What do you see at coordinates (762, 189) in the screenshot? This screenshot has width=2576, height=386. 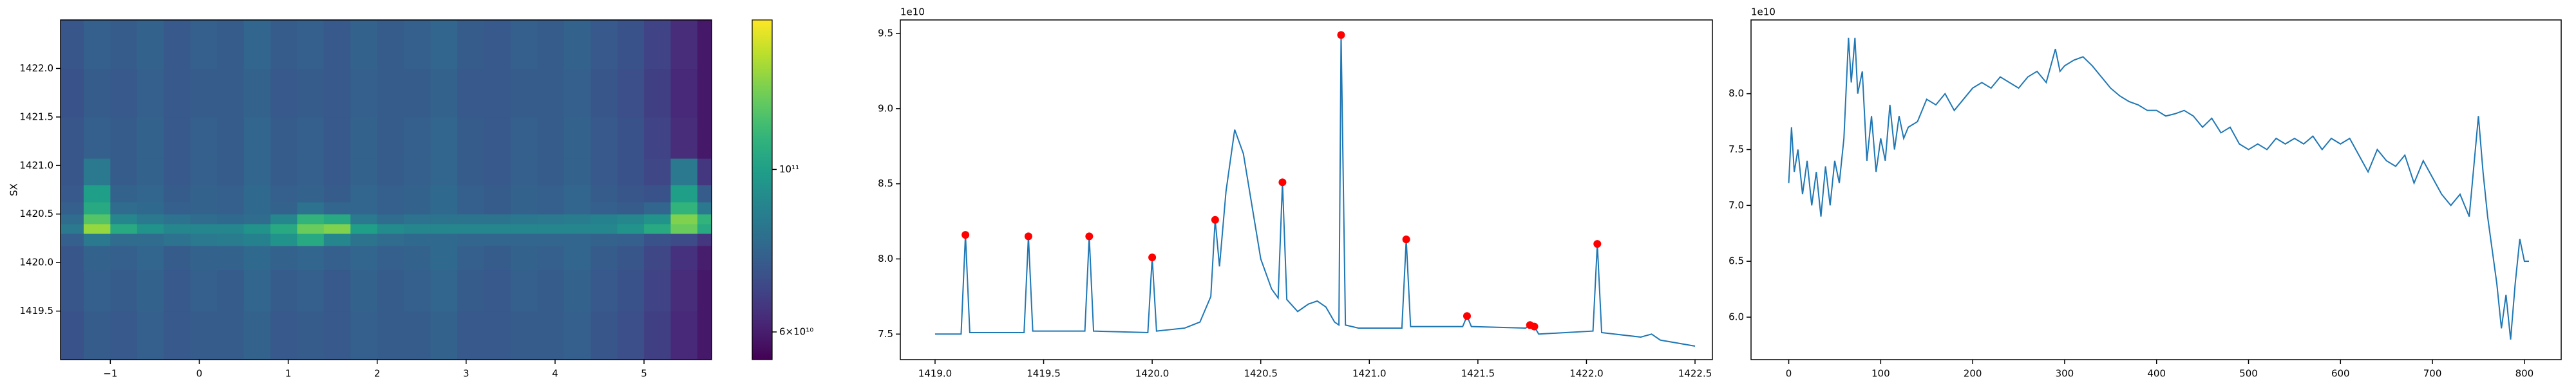 I see `colorbar` at bounding box center [762, 189].